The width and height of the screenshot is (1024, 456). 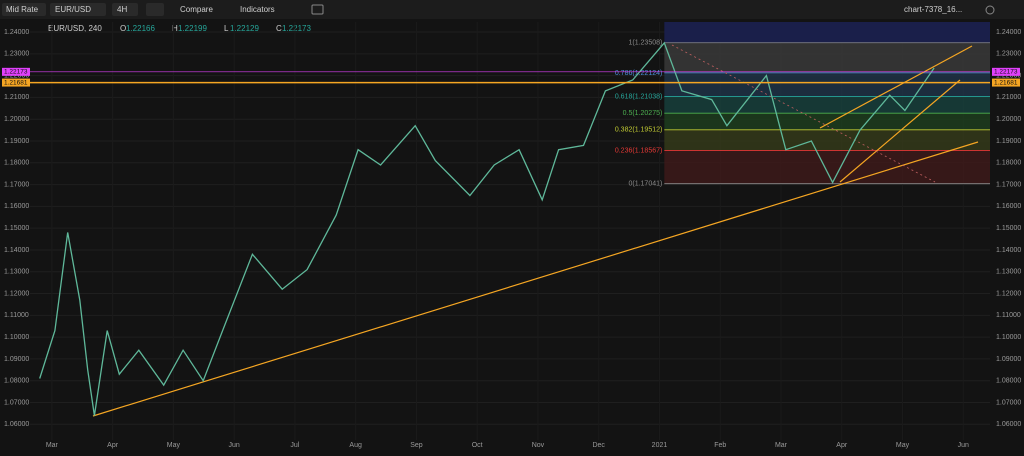 What do you see at coordinates (598, 445) in the screenshot?
I see `x-tick-label: Dec` at bounding box center [598, 445].